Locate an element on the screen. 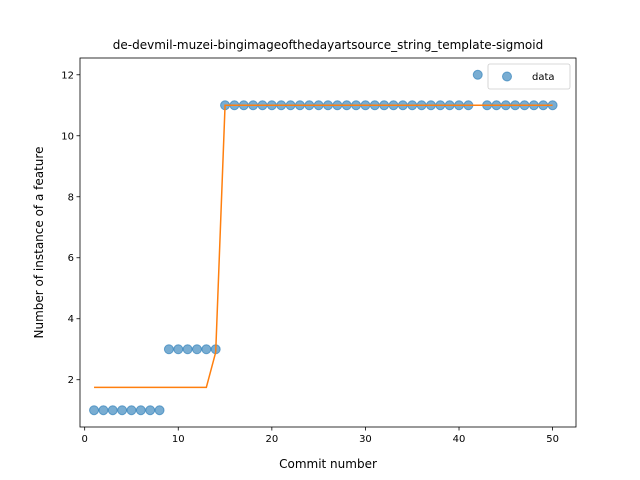 Image resolution: width=640 pixels, height=480 pixels. y-tick-label: 12 is located at coordinates (67, 75).